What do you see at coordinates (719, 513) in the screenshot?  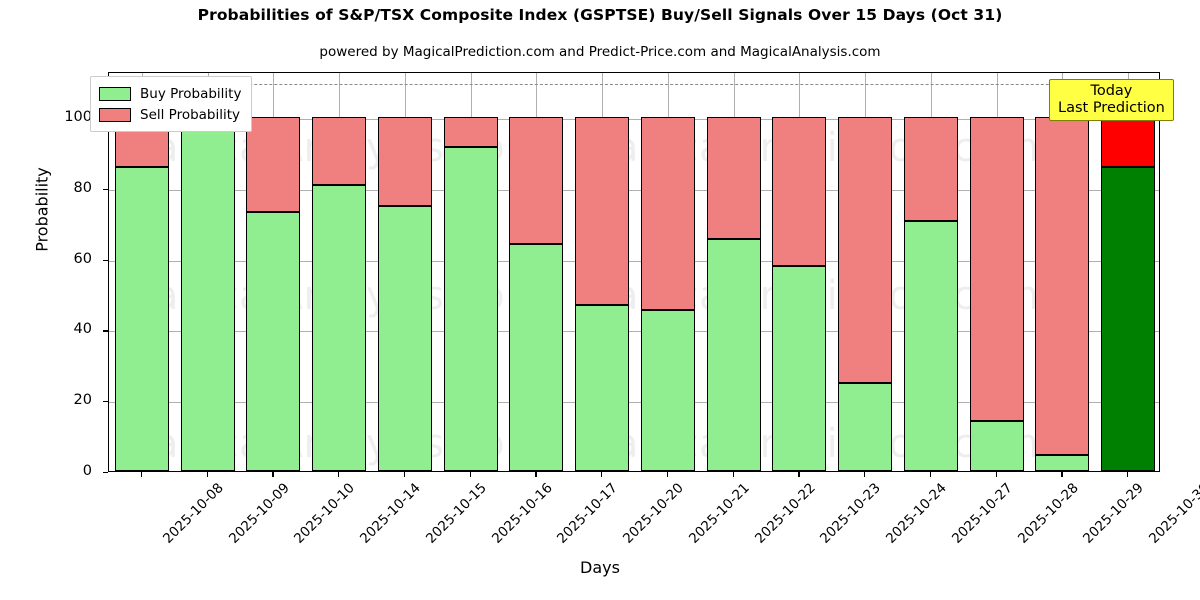 I see `x-tick-label: 2025-10-21` at bounding box center [719, 513].